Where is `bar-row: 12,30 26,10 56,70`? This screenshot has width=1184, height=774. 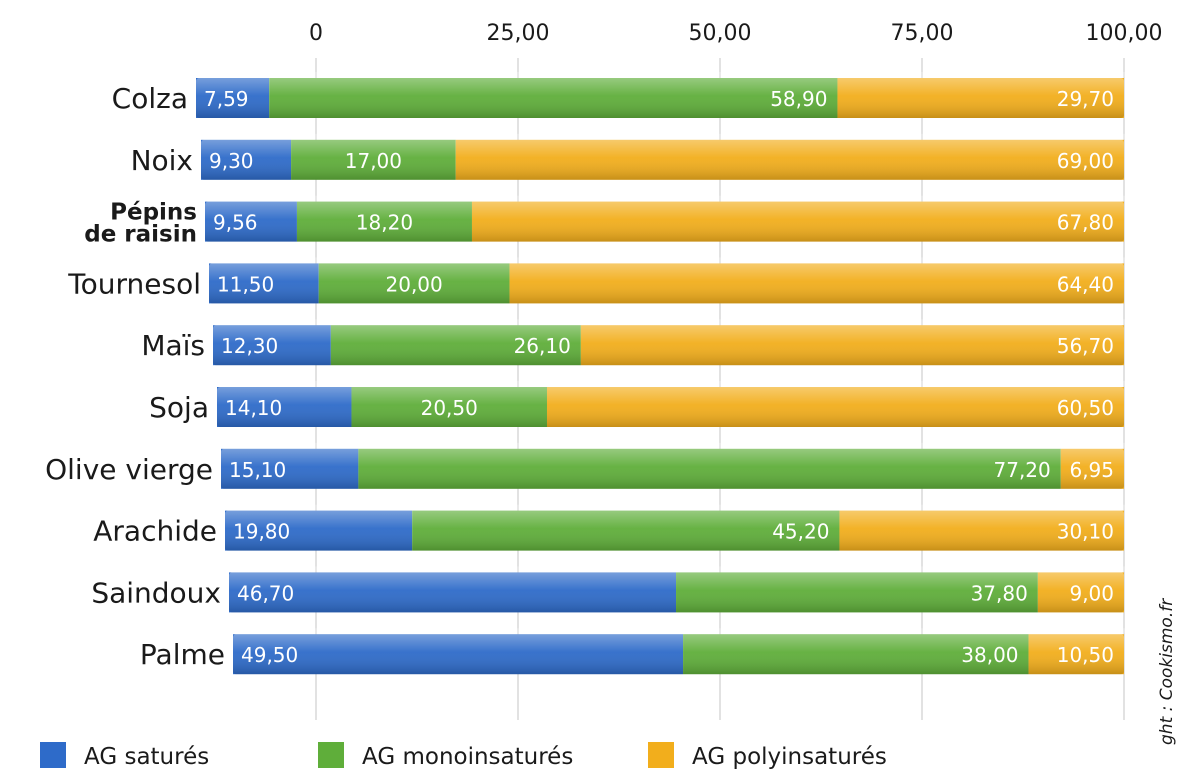
bar-row: 12,30 26,10 56,70 is located at coordinates (671, 342).